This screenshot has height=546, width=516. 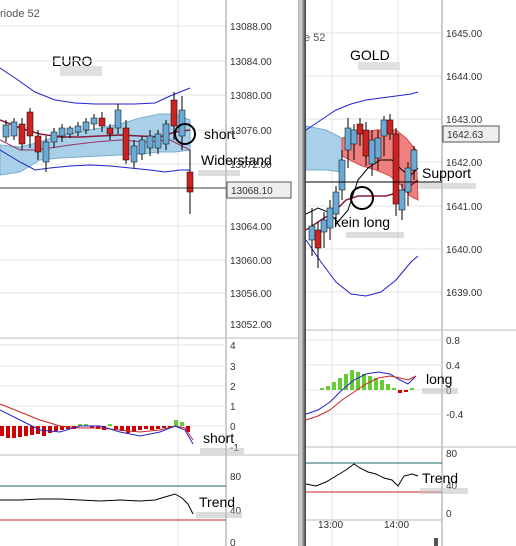 I want to click on gold-trend-tick: 40, so click(x=452, y=486).